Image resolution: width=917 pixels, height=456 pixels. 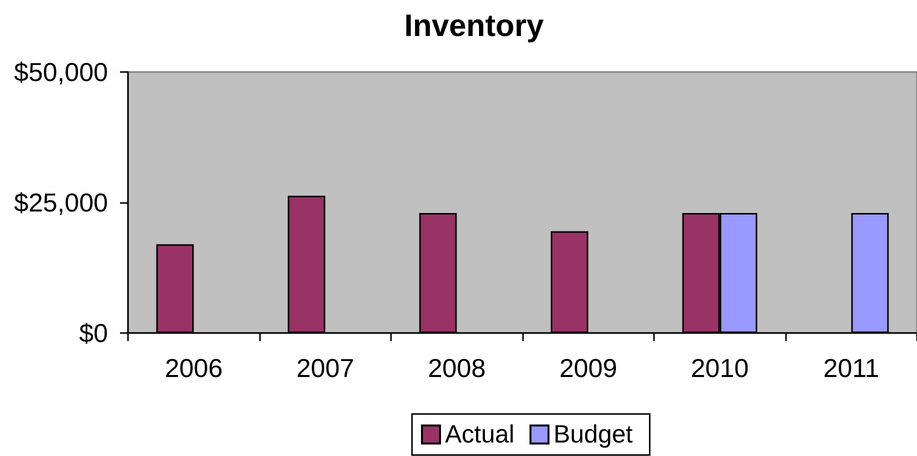 What do you see at coordinates (61, 72) in the screenshot?
I see `y-tick-label: $50,000` at bounding box center [61, 72].